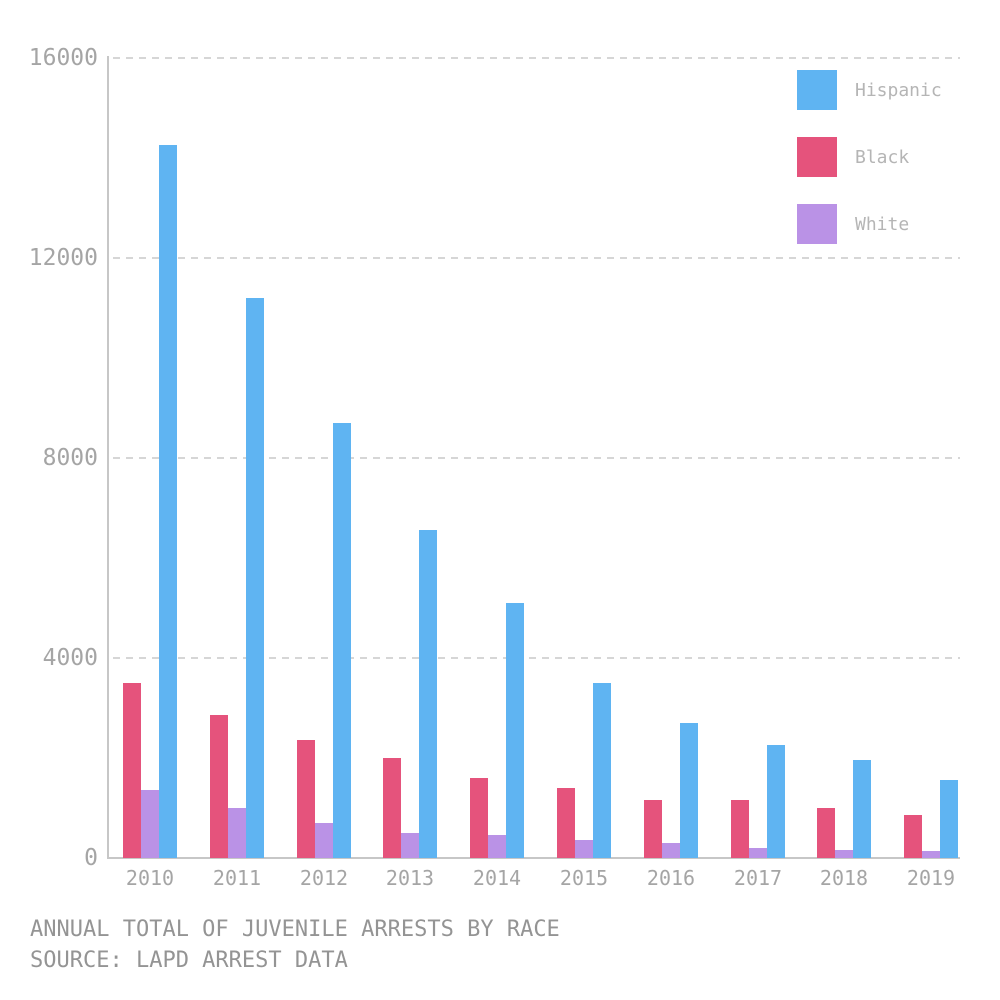 Image resolution: width=1000 pixels, height=1000 pixels. What do you see at coordinates (168, 501) in the screenshot?
I see `bar-hispanic-2010` at bounding box center [168, 501].